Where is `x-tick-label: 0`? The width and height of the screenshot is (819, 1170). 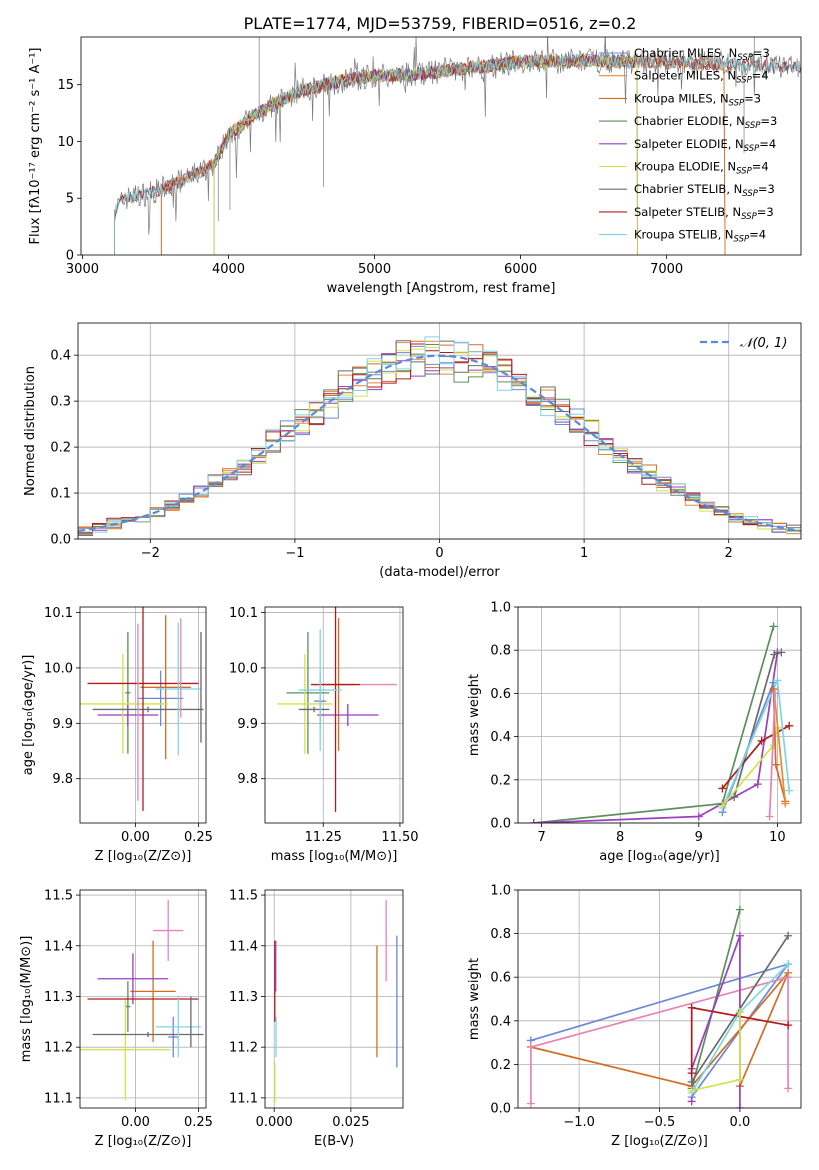
x-tick-label: 0 is located at coordinates (439, 553).